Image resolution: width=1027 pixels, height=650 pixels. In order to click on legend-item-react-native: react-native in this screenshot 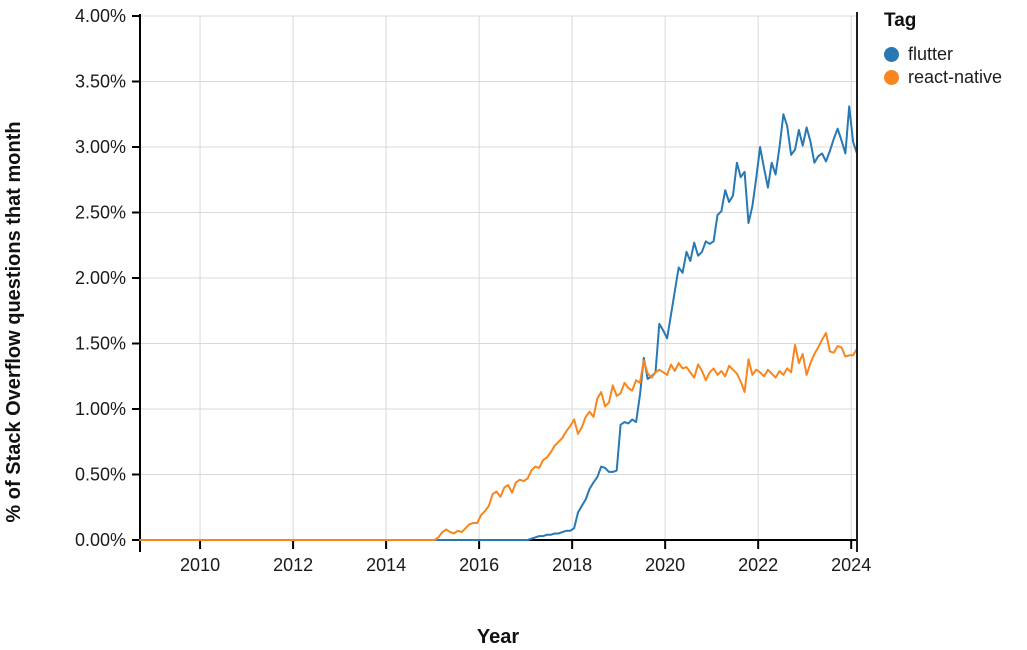, I will do `click(943, 77)`.